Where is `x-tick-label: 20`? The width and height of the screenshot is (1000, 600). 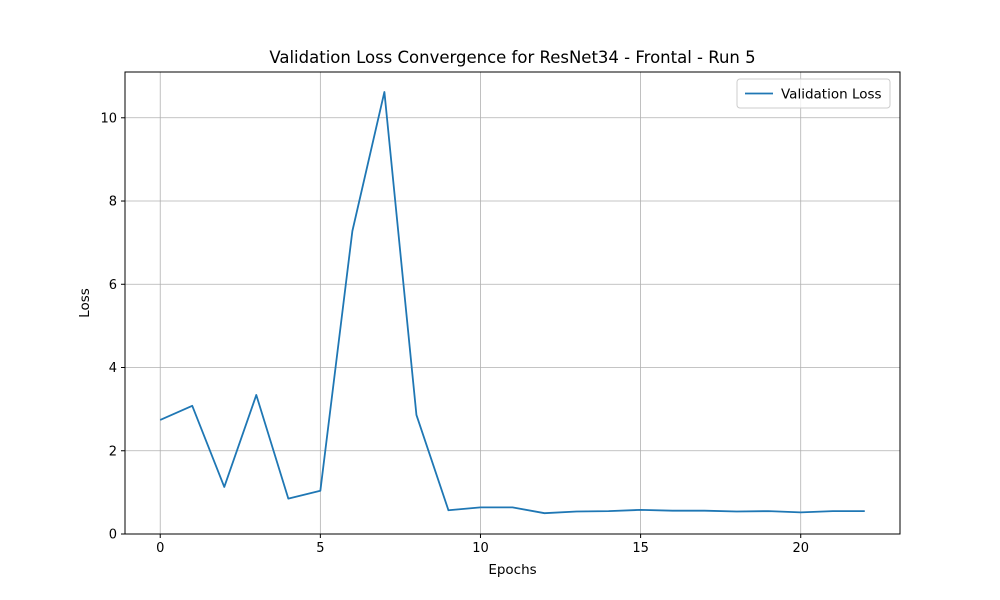 x-tick-label: 20 is located at coordinates (800, 548).